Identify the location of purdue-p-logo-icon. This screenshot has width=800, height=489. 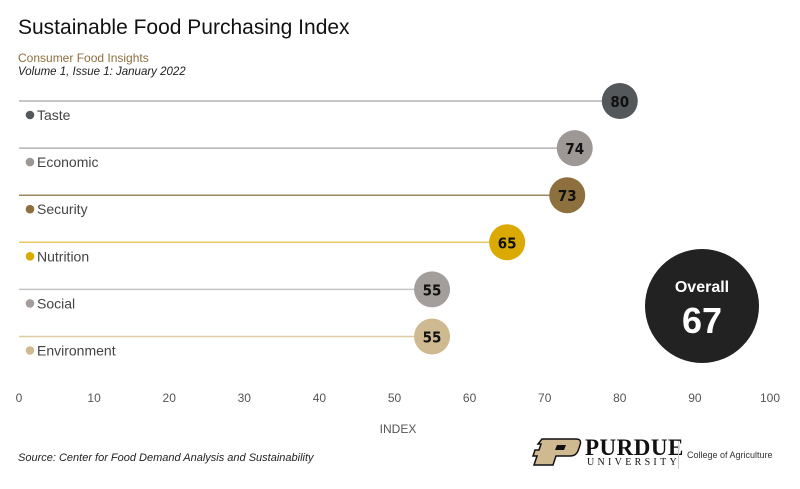
(557, 452).